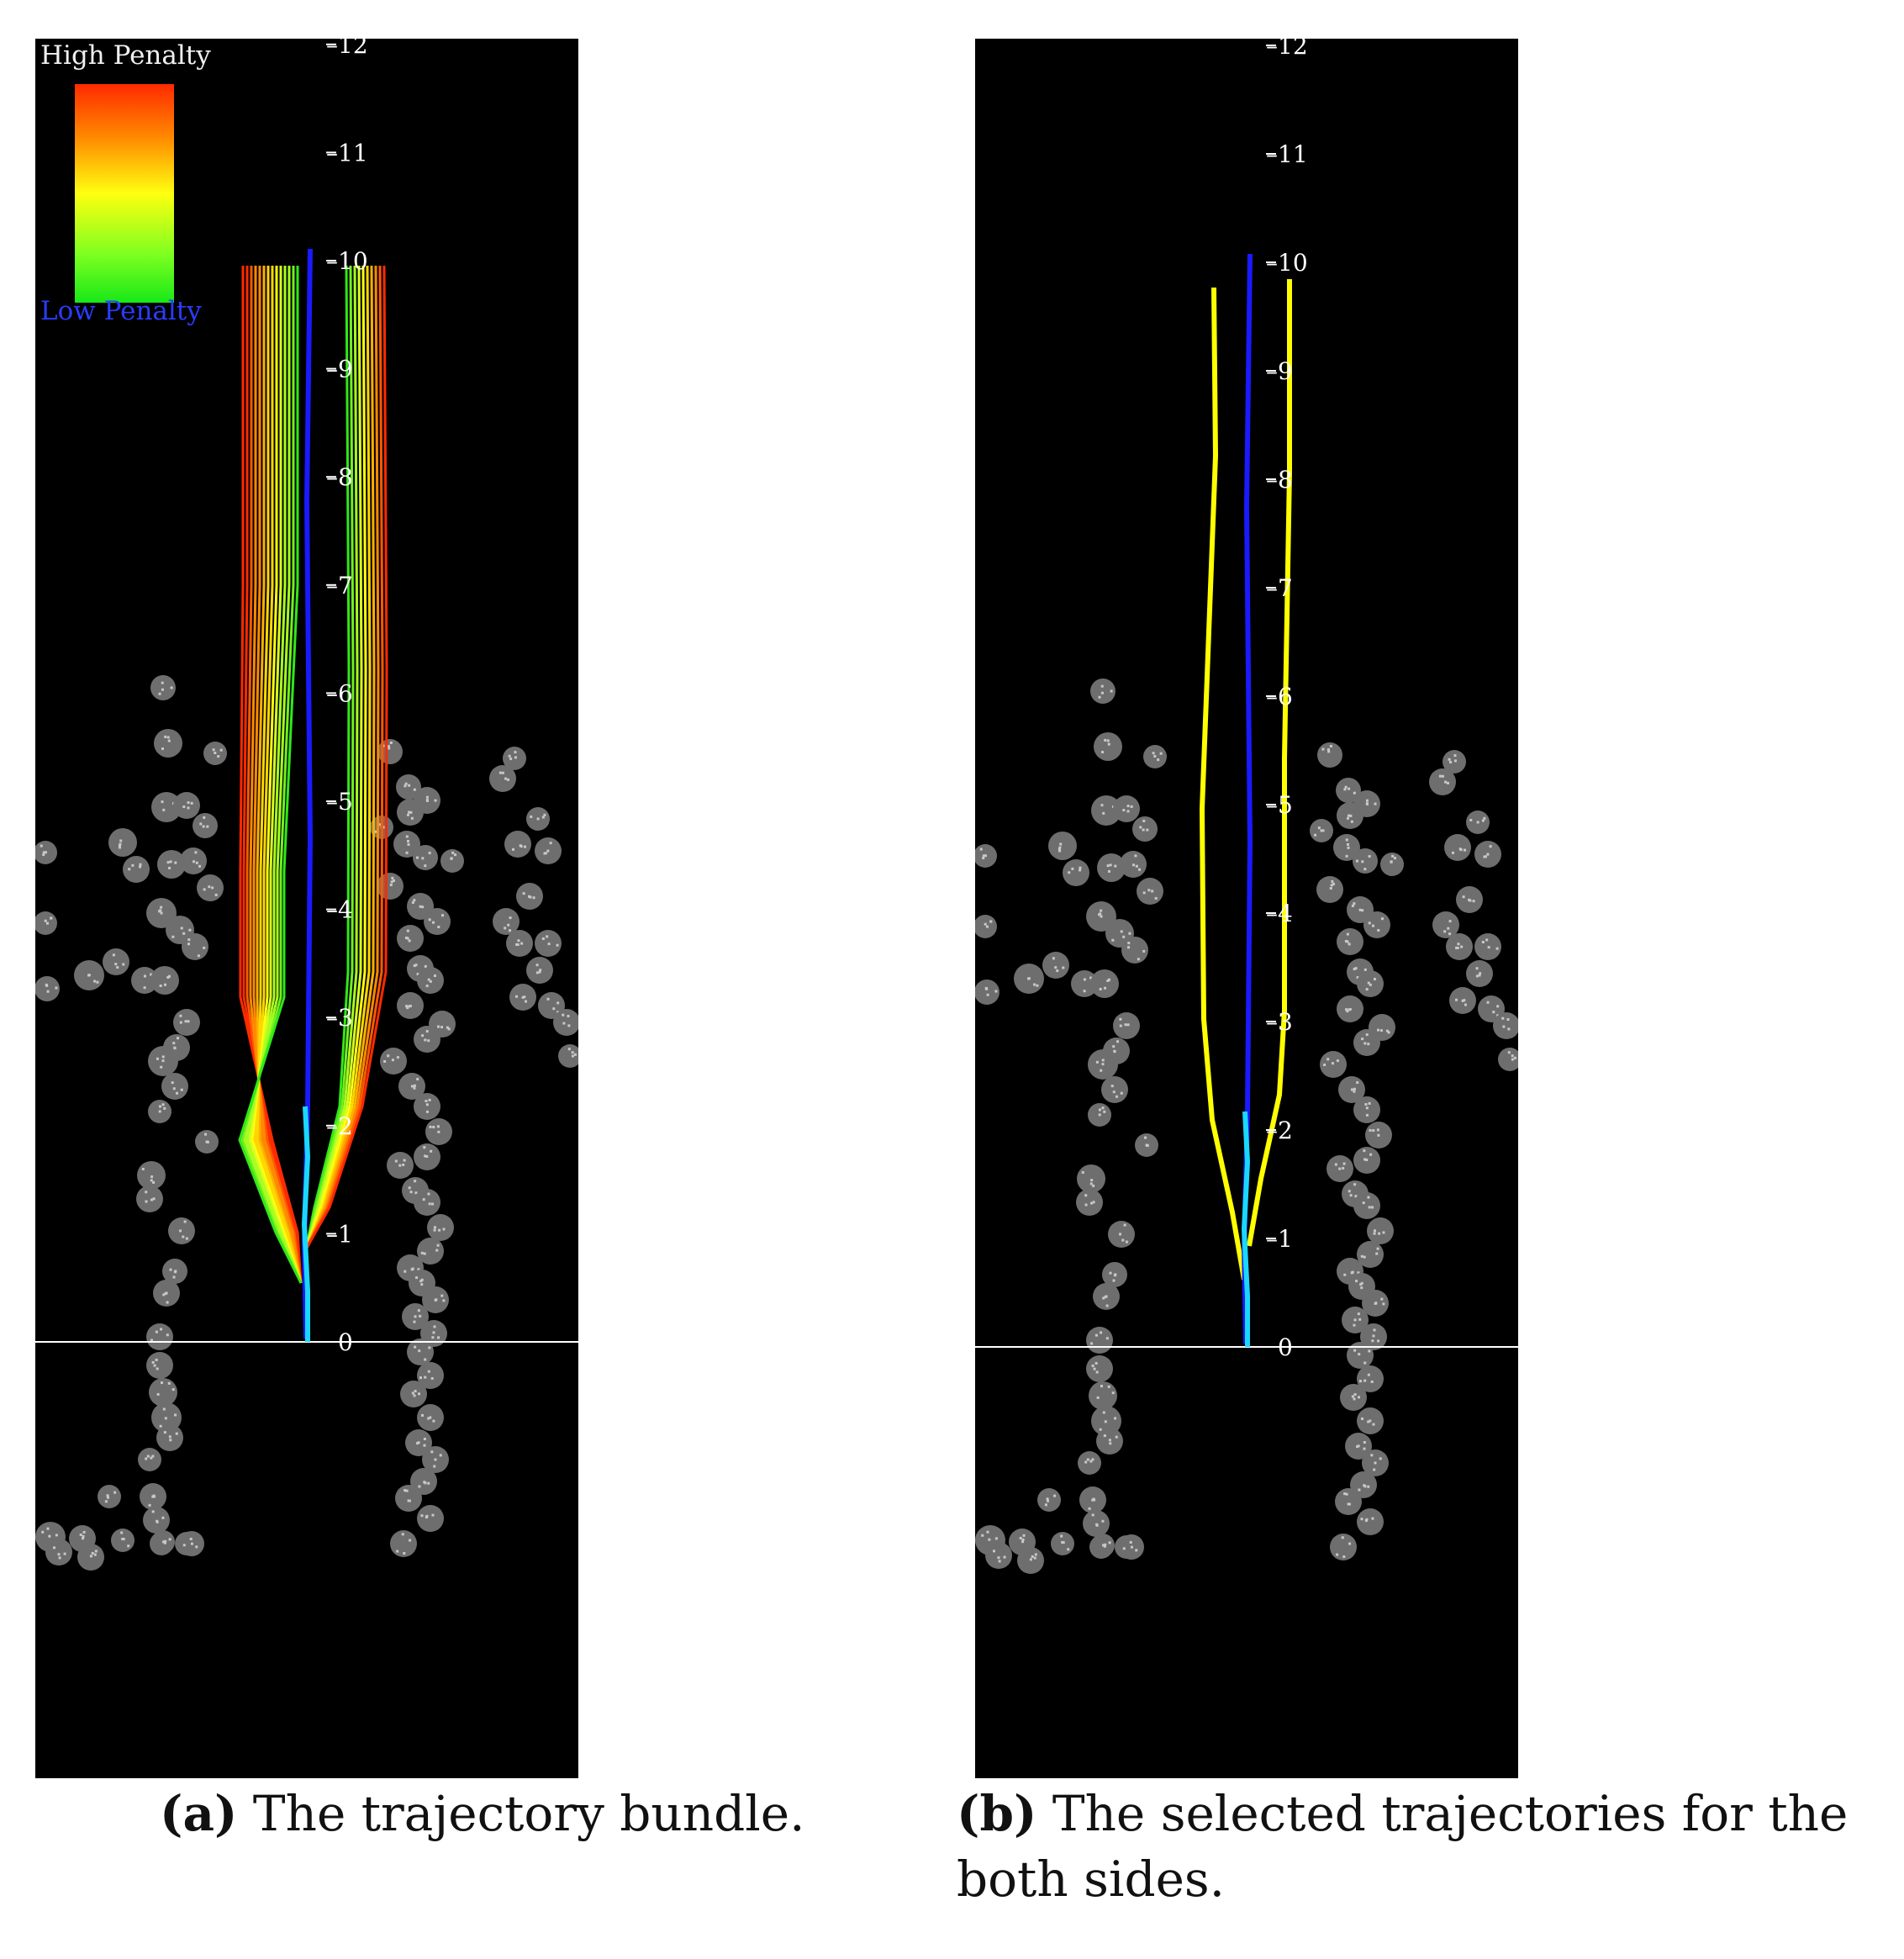  I want to click on penalty-colorbar, so click(124, 193).